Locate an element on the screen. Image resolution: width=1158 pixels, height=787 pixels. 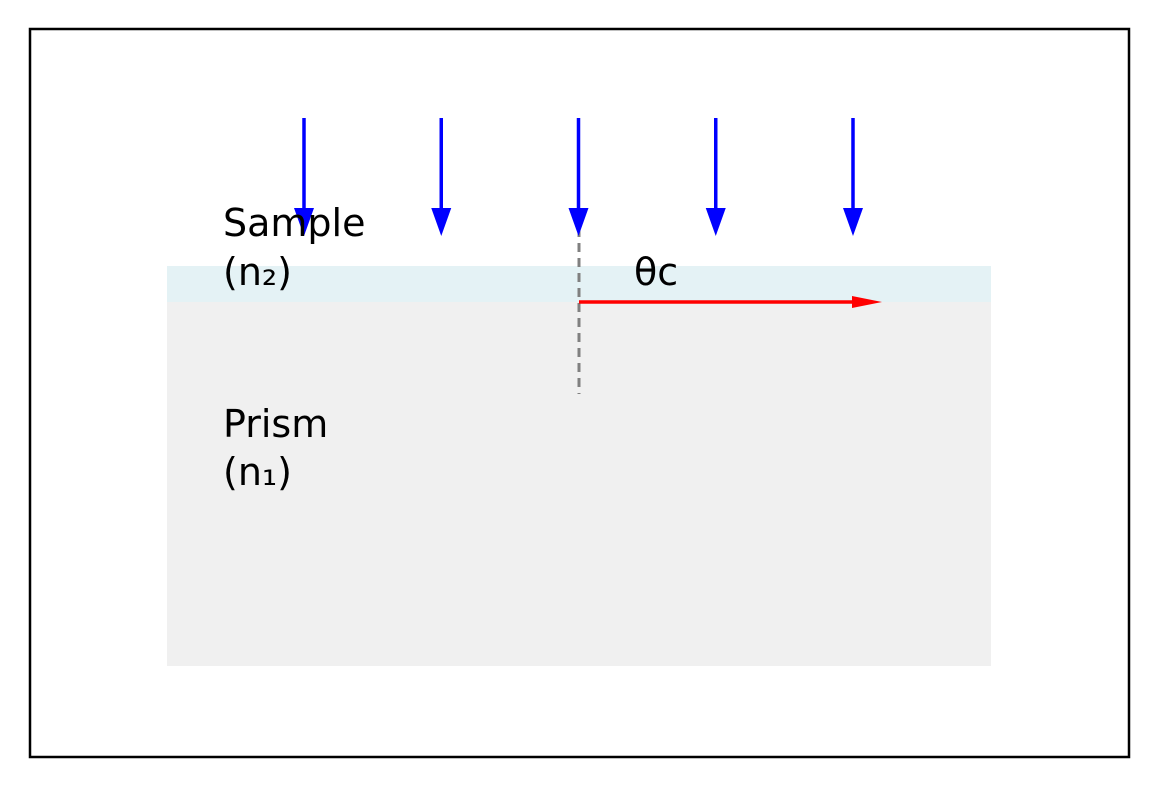
incident-arrows is located at coordinates (578, 177).